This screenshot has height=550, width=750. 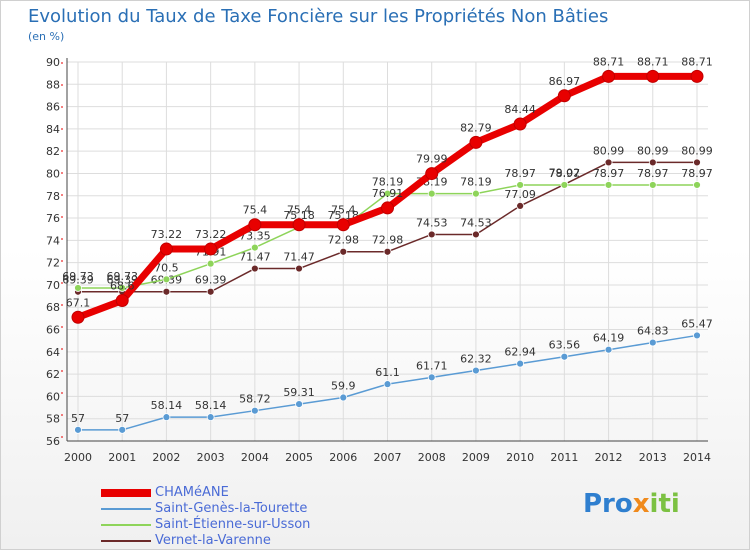 What do you see at coordinates (697, 61) in the screenshot?
I see `data-label: 88.71` at bounding box center [697, 61].